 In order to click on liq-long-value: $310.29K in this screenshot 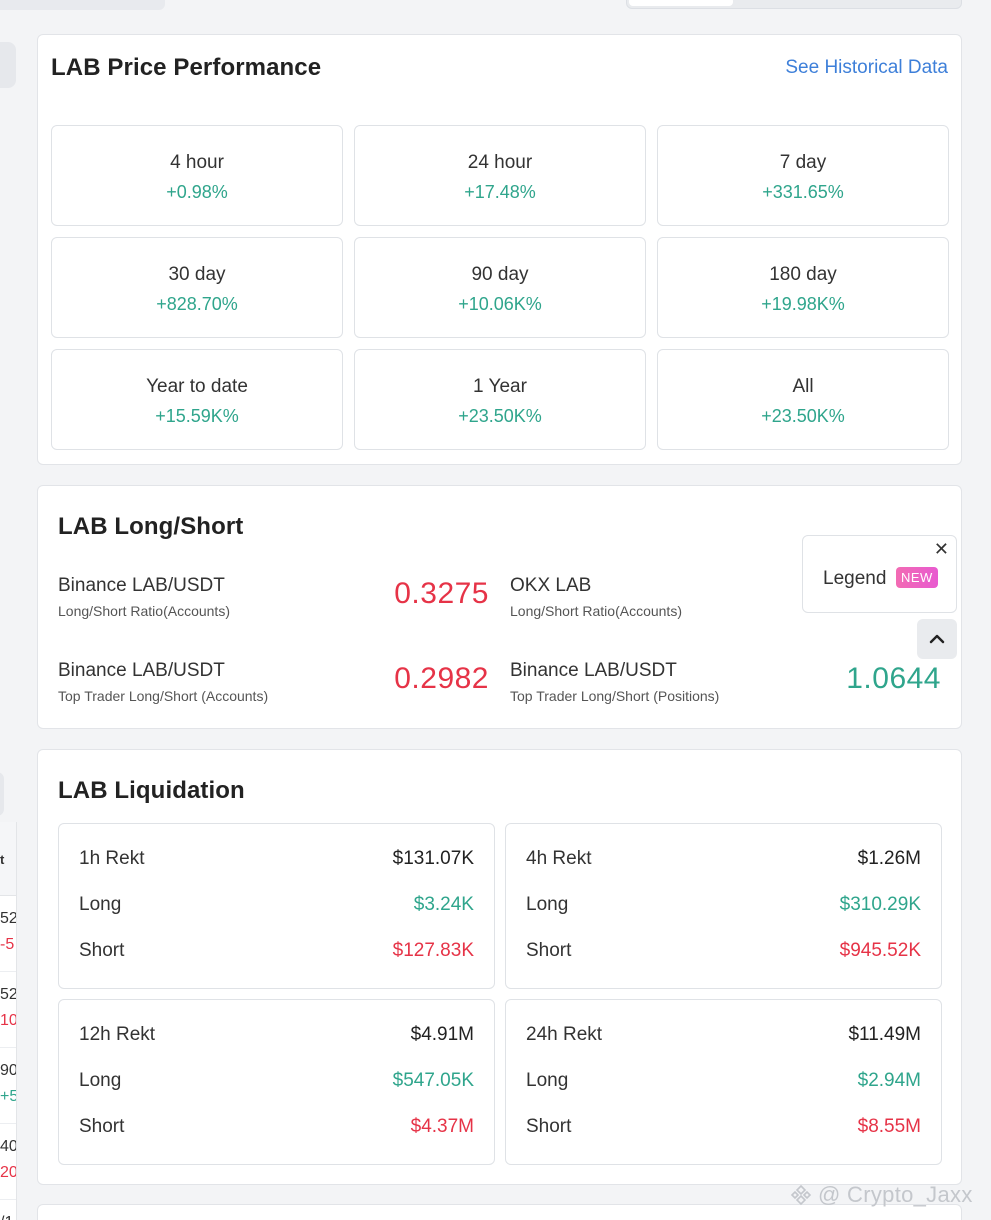, I will do `click(880, 904)`.